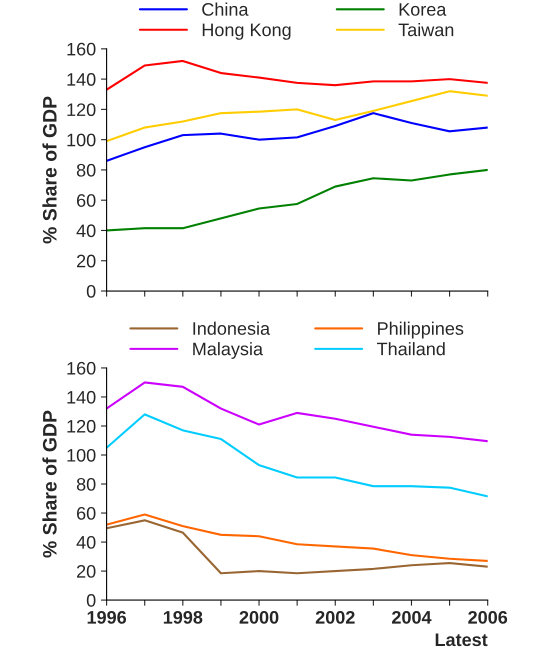 This screenshot has width=533, height=669. Describe the element at coordinates (183, 617) in the screenshot. I see `x-tick-label: 1998` at that location.